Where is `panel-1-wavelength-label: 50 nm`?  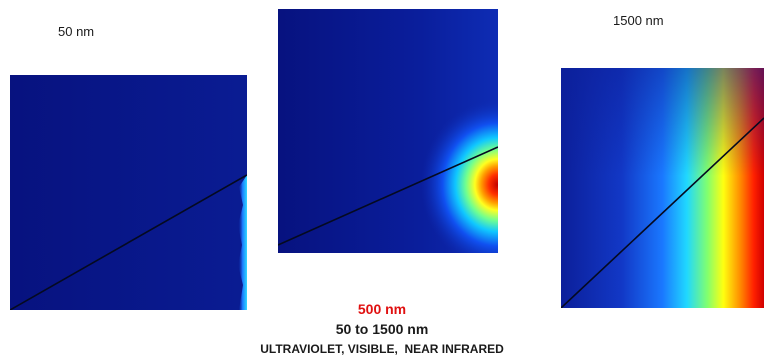
panel-1-wavelength-label: 50 nm is located at coordinates (76, 31).